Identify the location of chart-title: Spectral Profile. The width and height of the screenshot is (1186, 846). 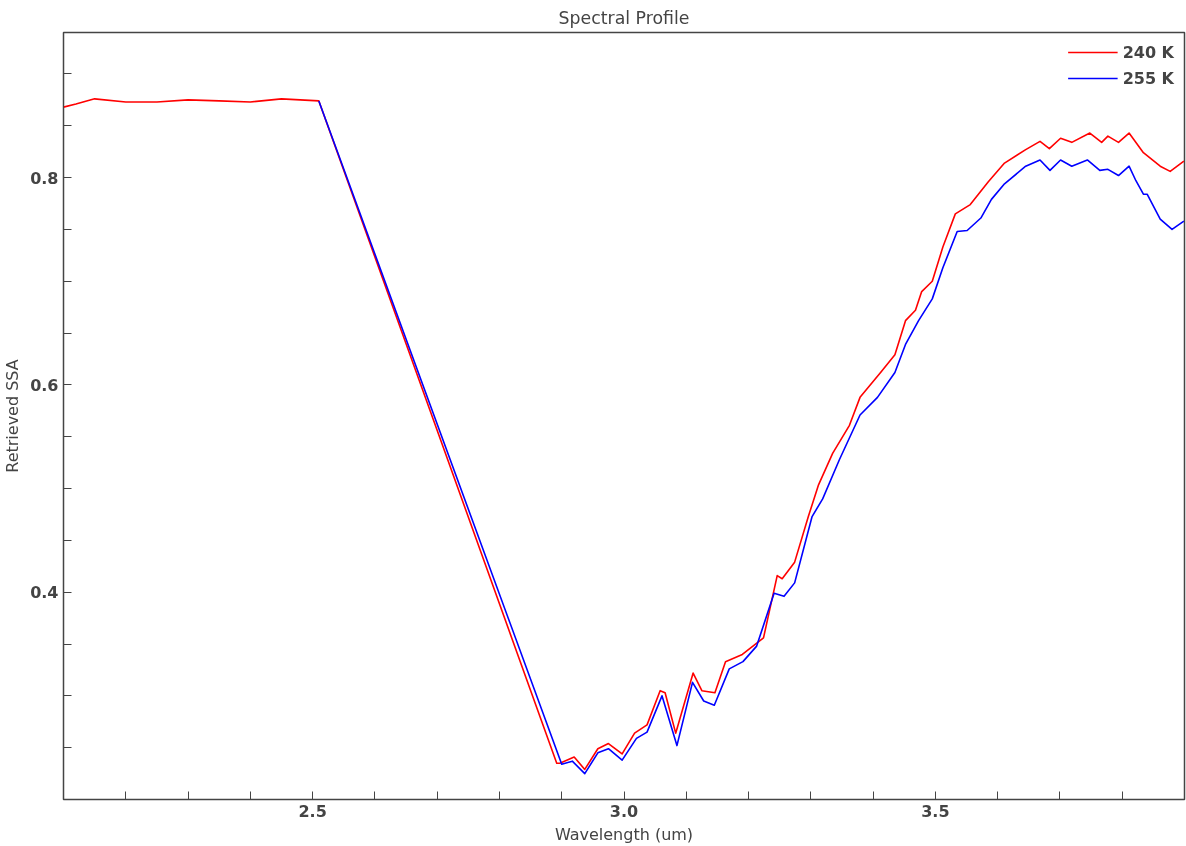
(624, 17).